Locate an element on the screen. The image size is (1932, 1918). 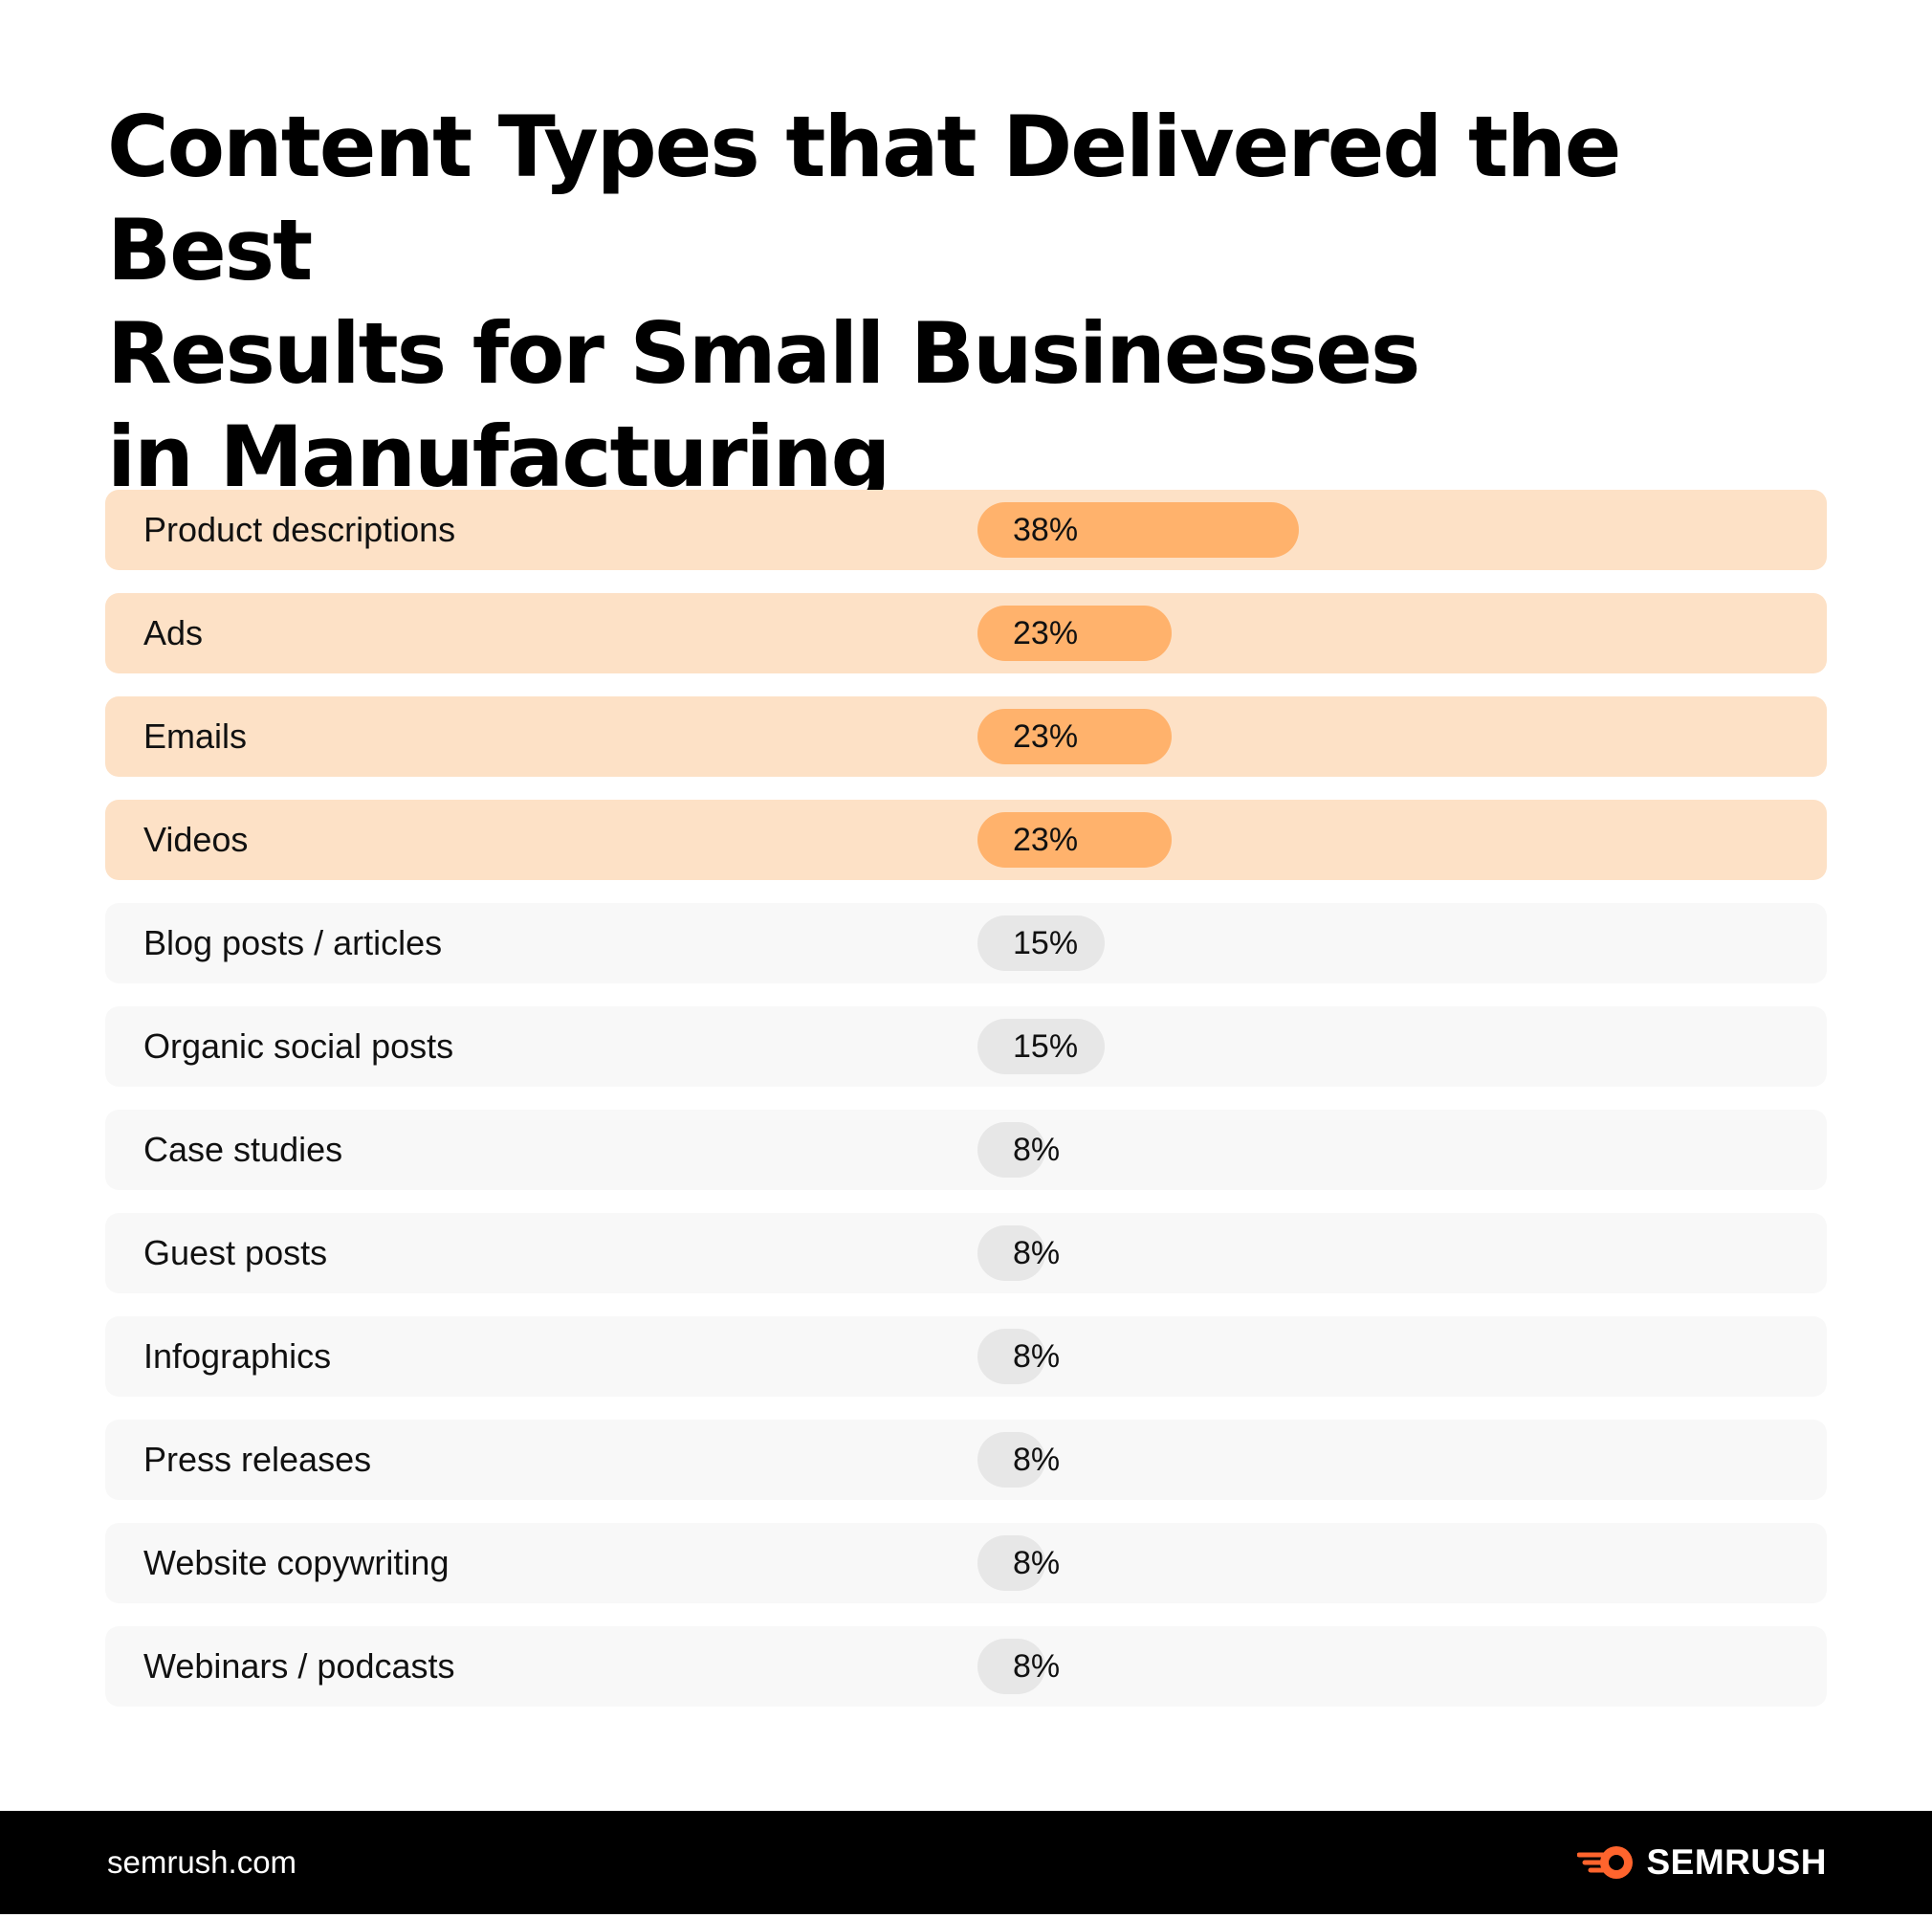
semrush-logo: SEMRUSH is located at coordinates (1702, 1862).